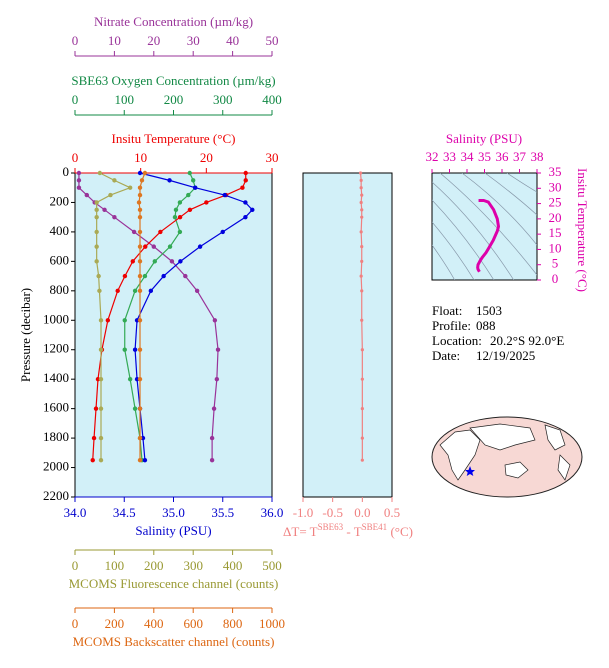  What do you see at coordinates (56, 407) in the screenshot?
I see `y-tick-label: 1600` at bounding box center [56, 407].